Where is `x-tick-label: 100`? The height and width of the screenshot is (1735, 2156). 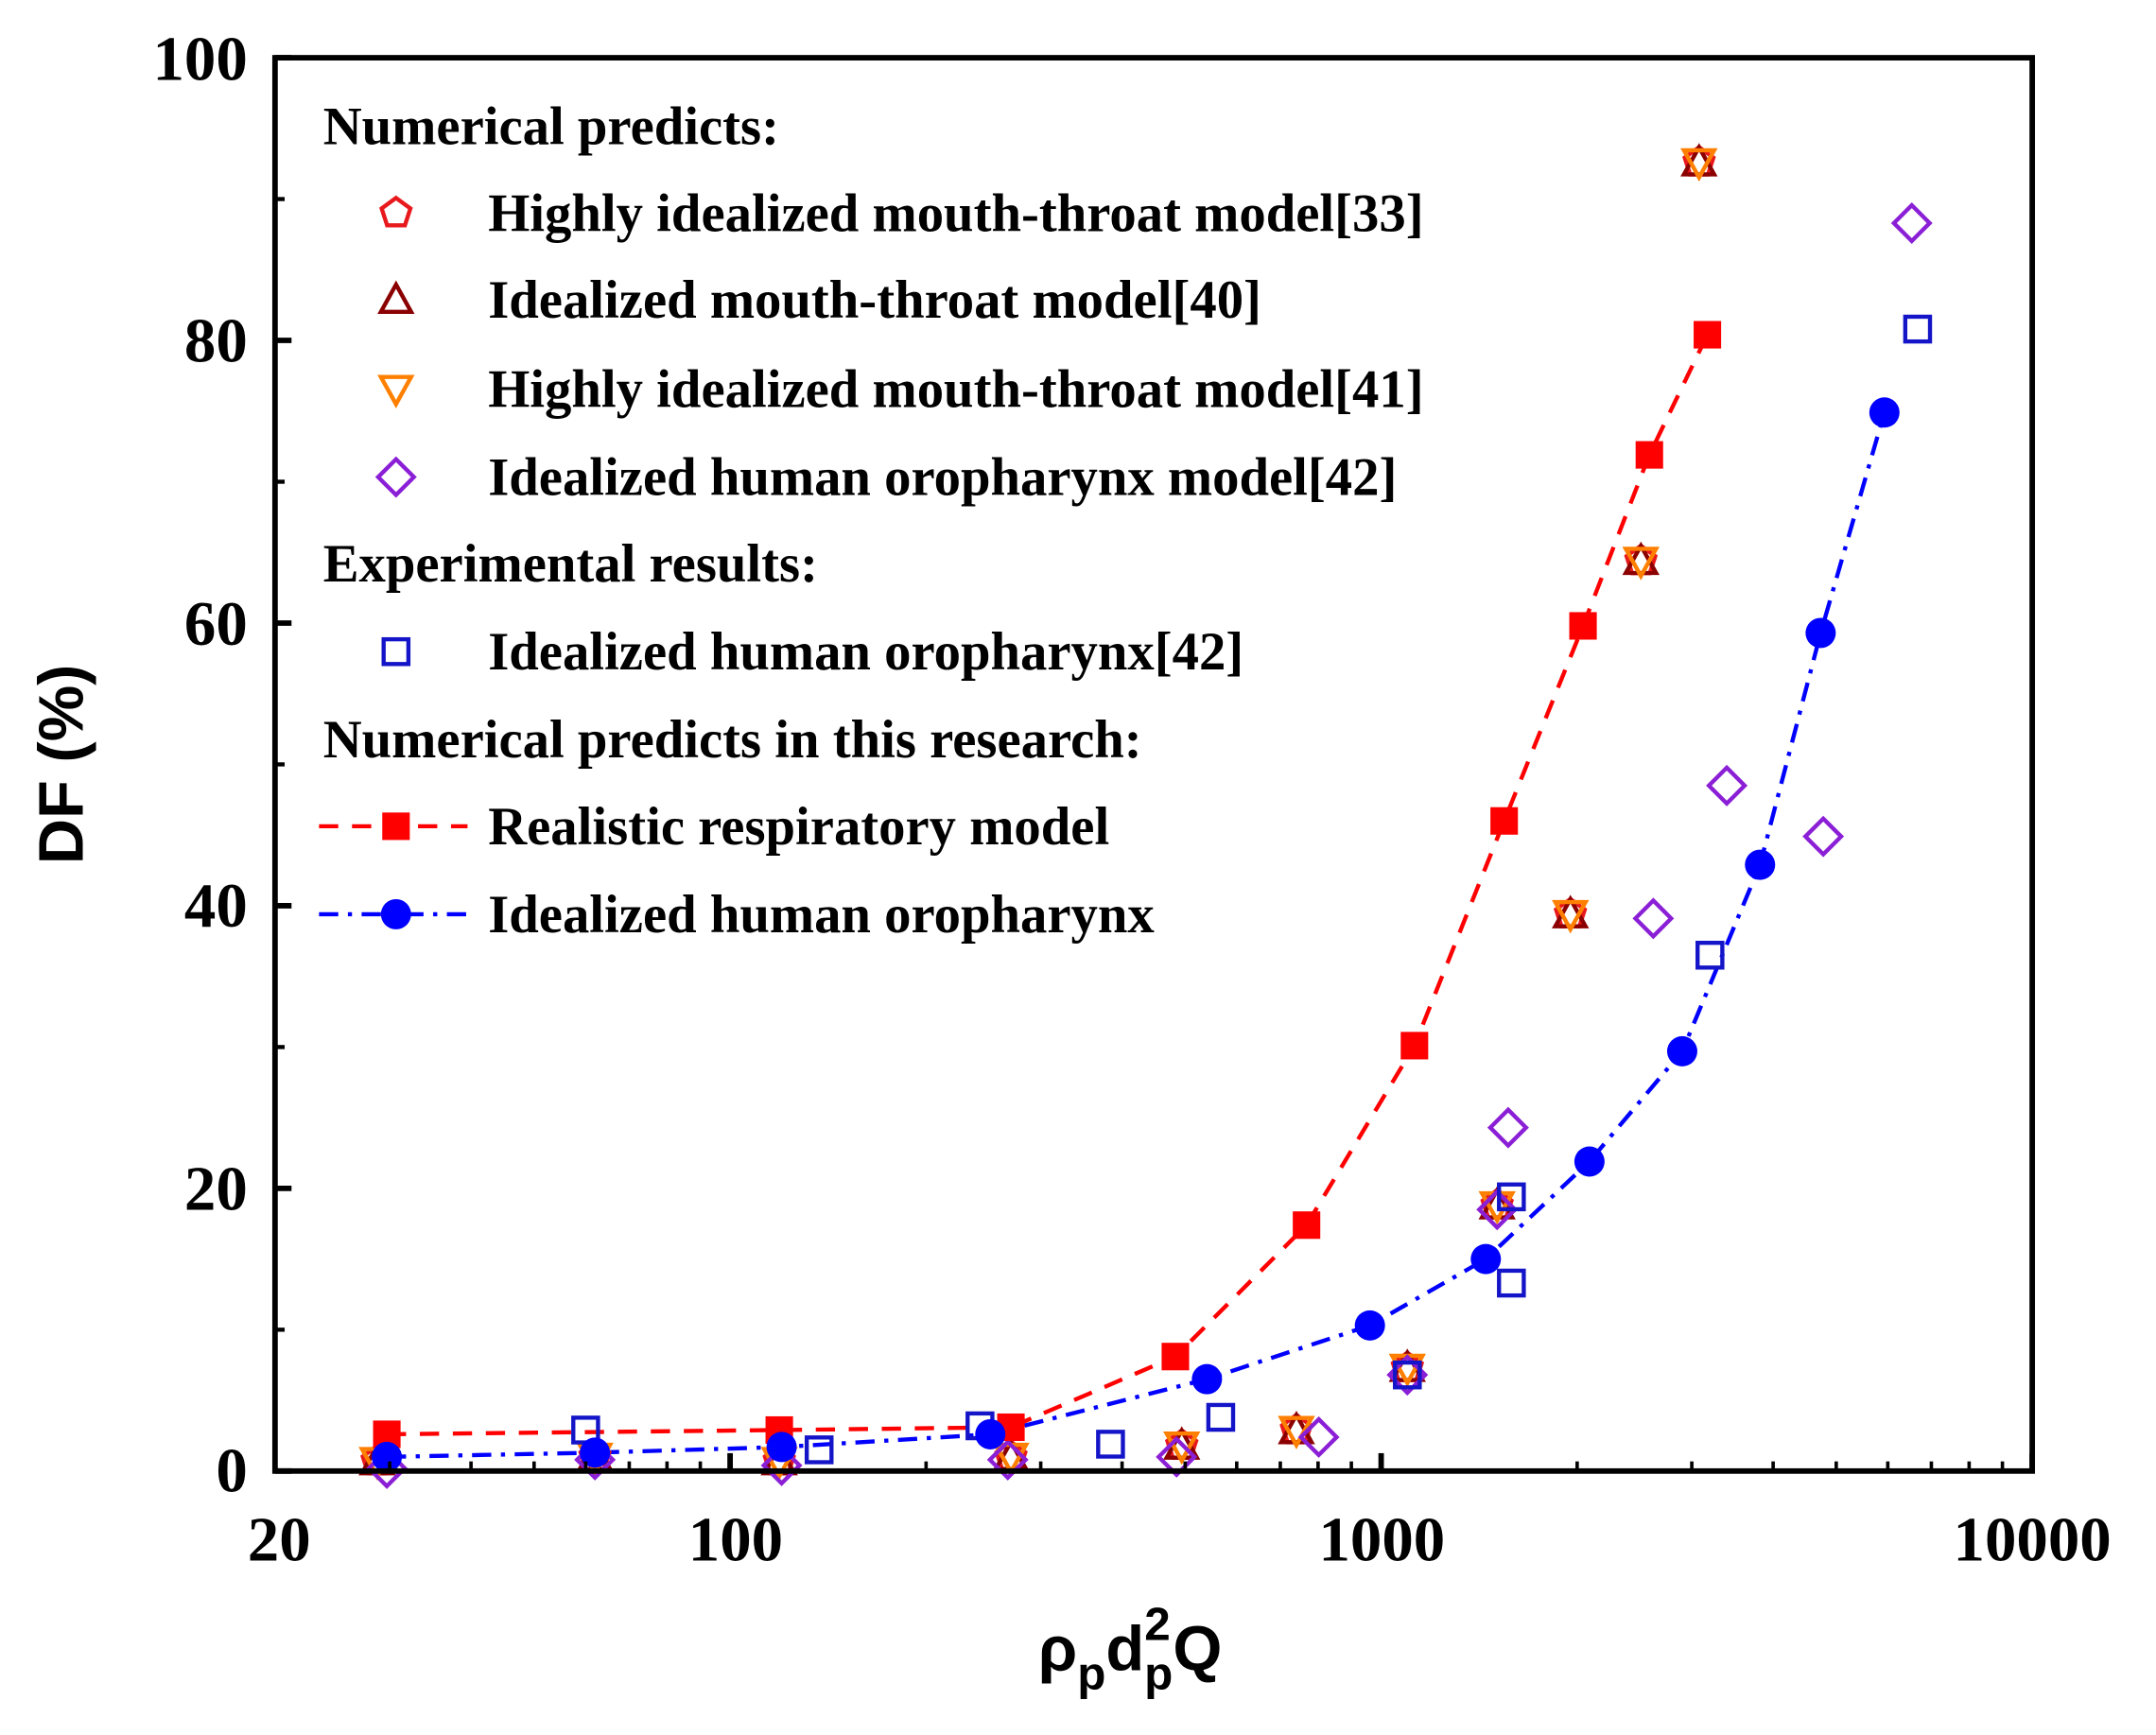
x-tick-label: 100 is located at coordinates (735, 1539).